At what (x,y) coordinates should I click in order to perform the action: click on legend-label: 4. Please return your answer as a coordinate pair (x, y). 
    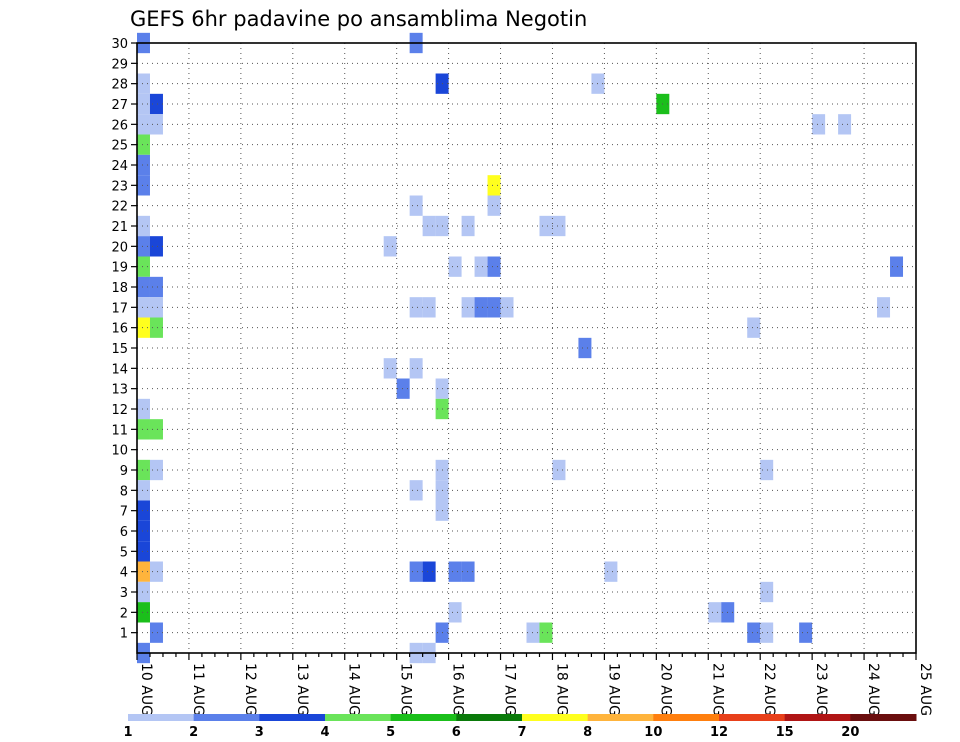
    Looking at the image, I should click on (324, 732).